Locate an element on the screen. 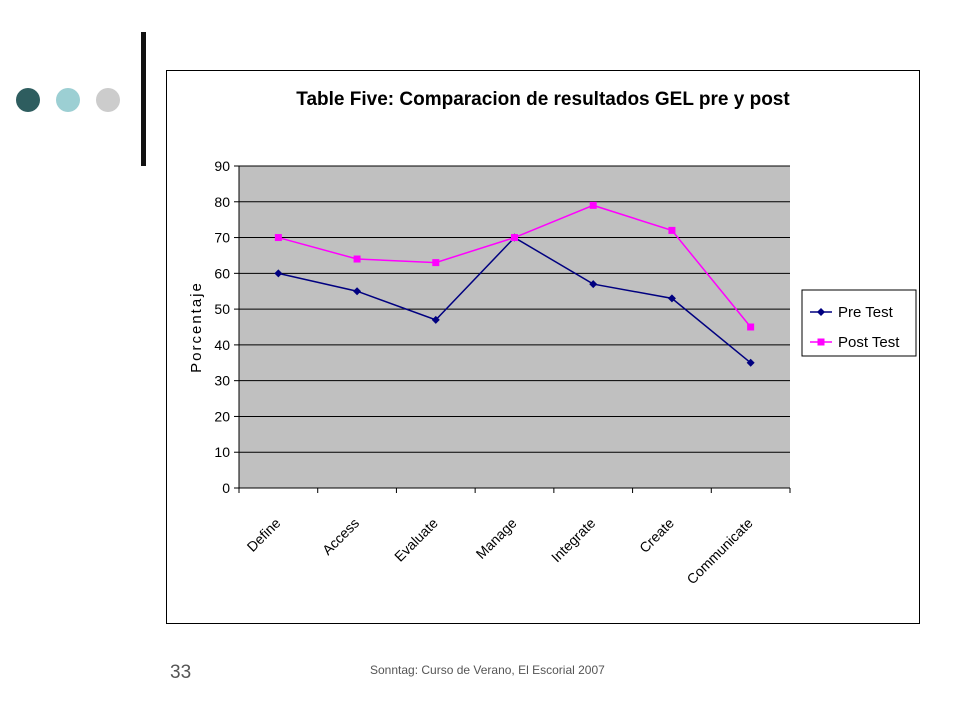 The image size is (960, 720). y-tick-label: 40 is located at coordinates (222, 345).